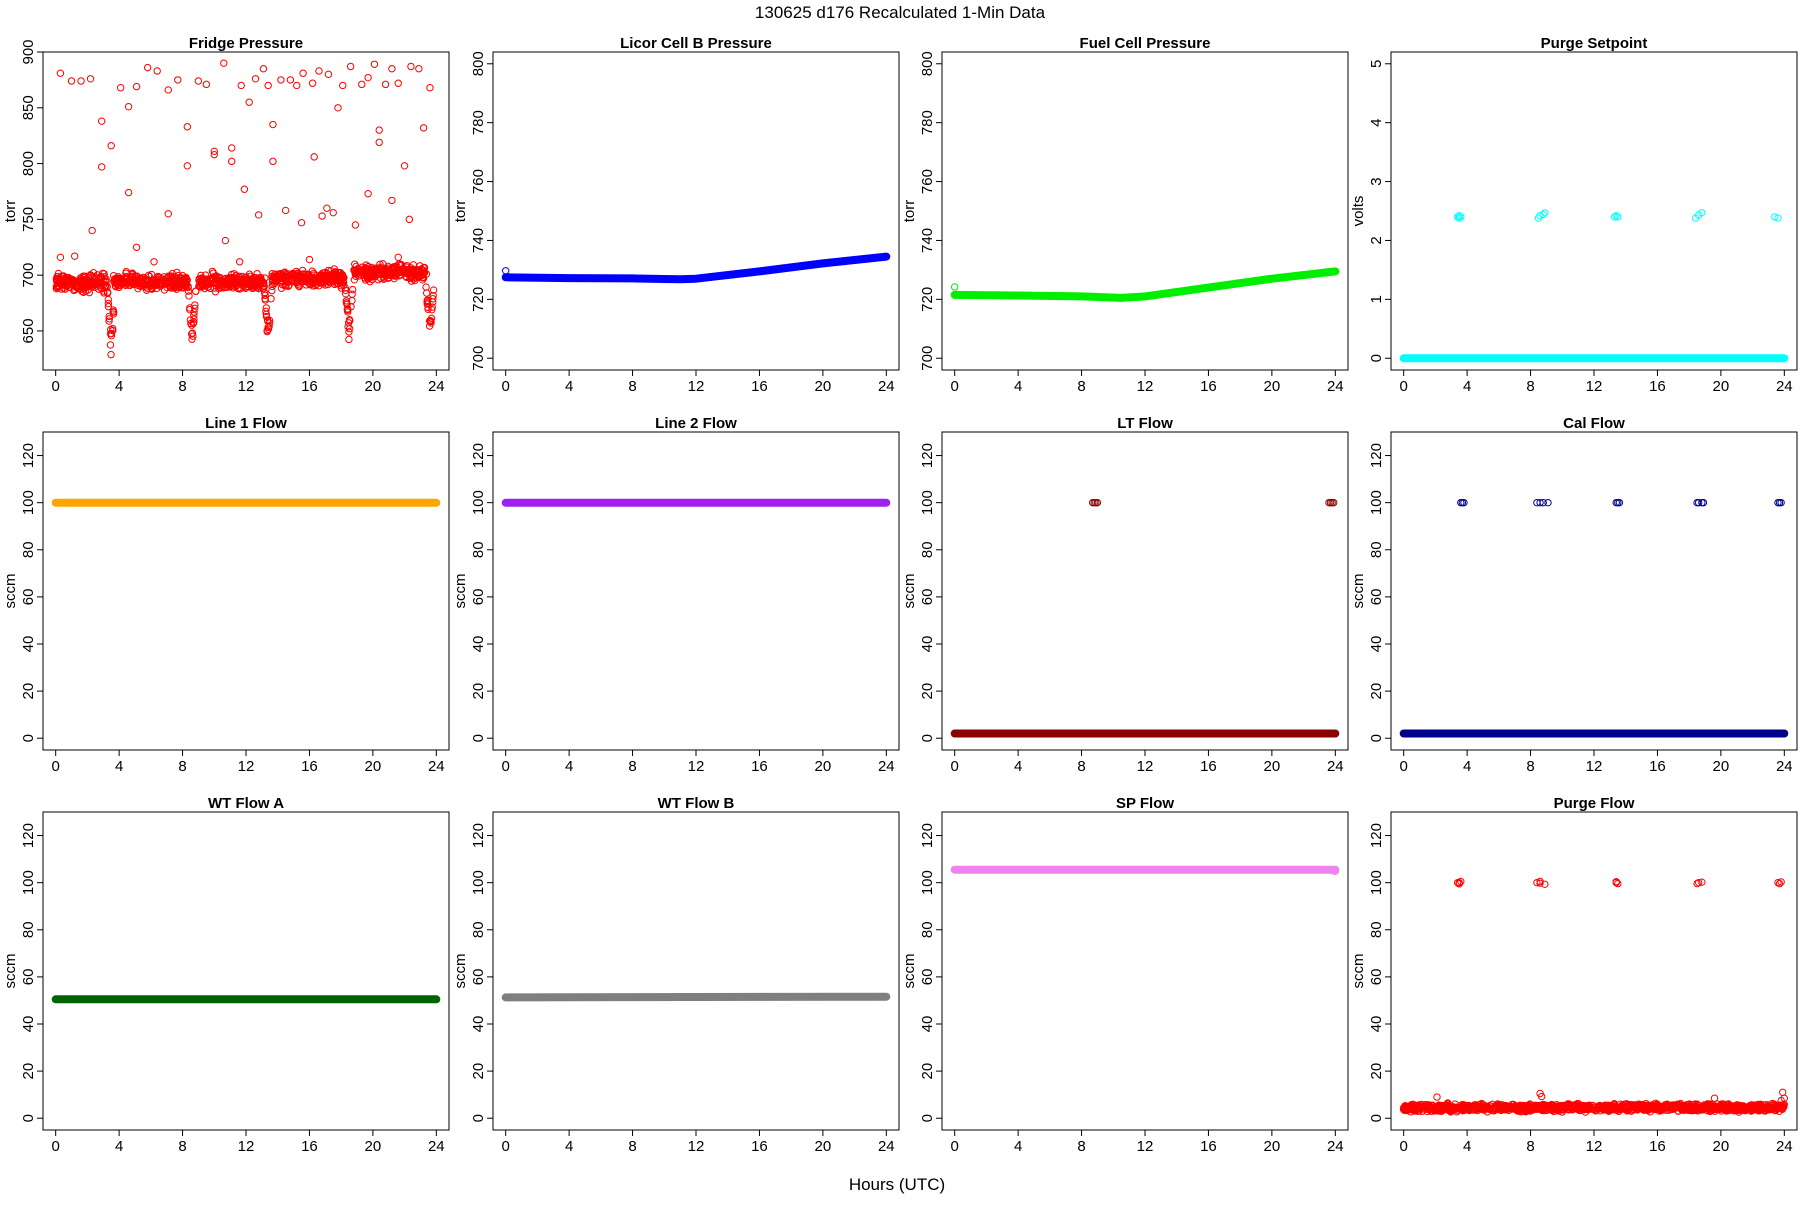  Describe the element at coordinates (28, 597) in the screenshot. I see `y-tick-label: 60` at that location.